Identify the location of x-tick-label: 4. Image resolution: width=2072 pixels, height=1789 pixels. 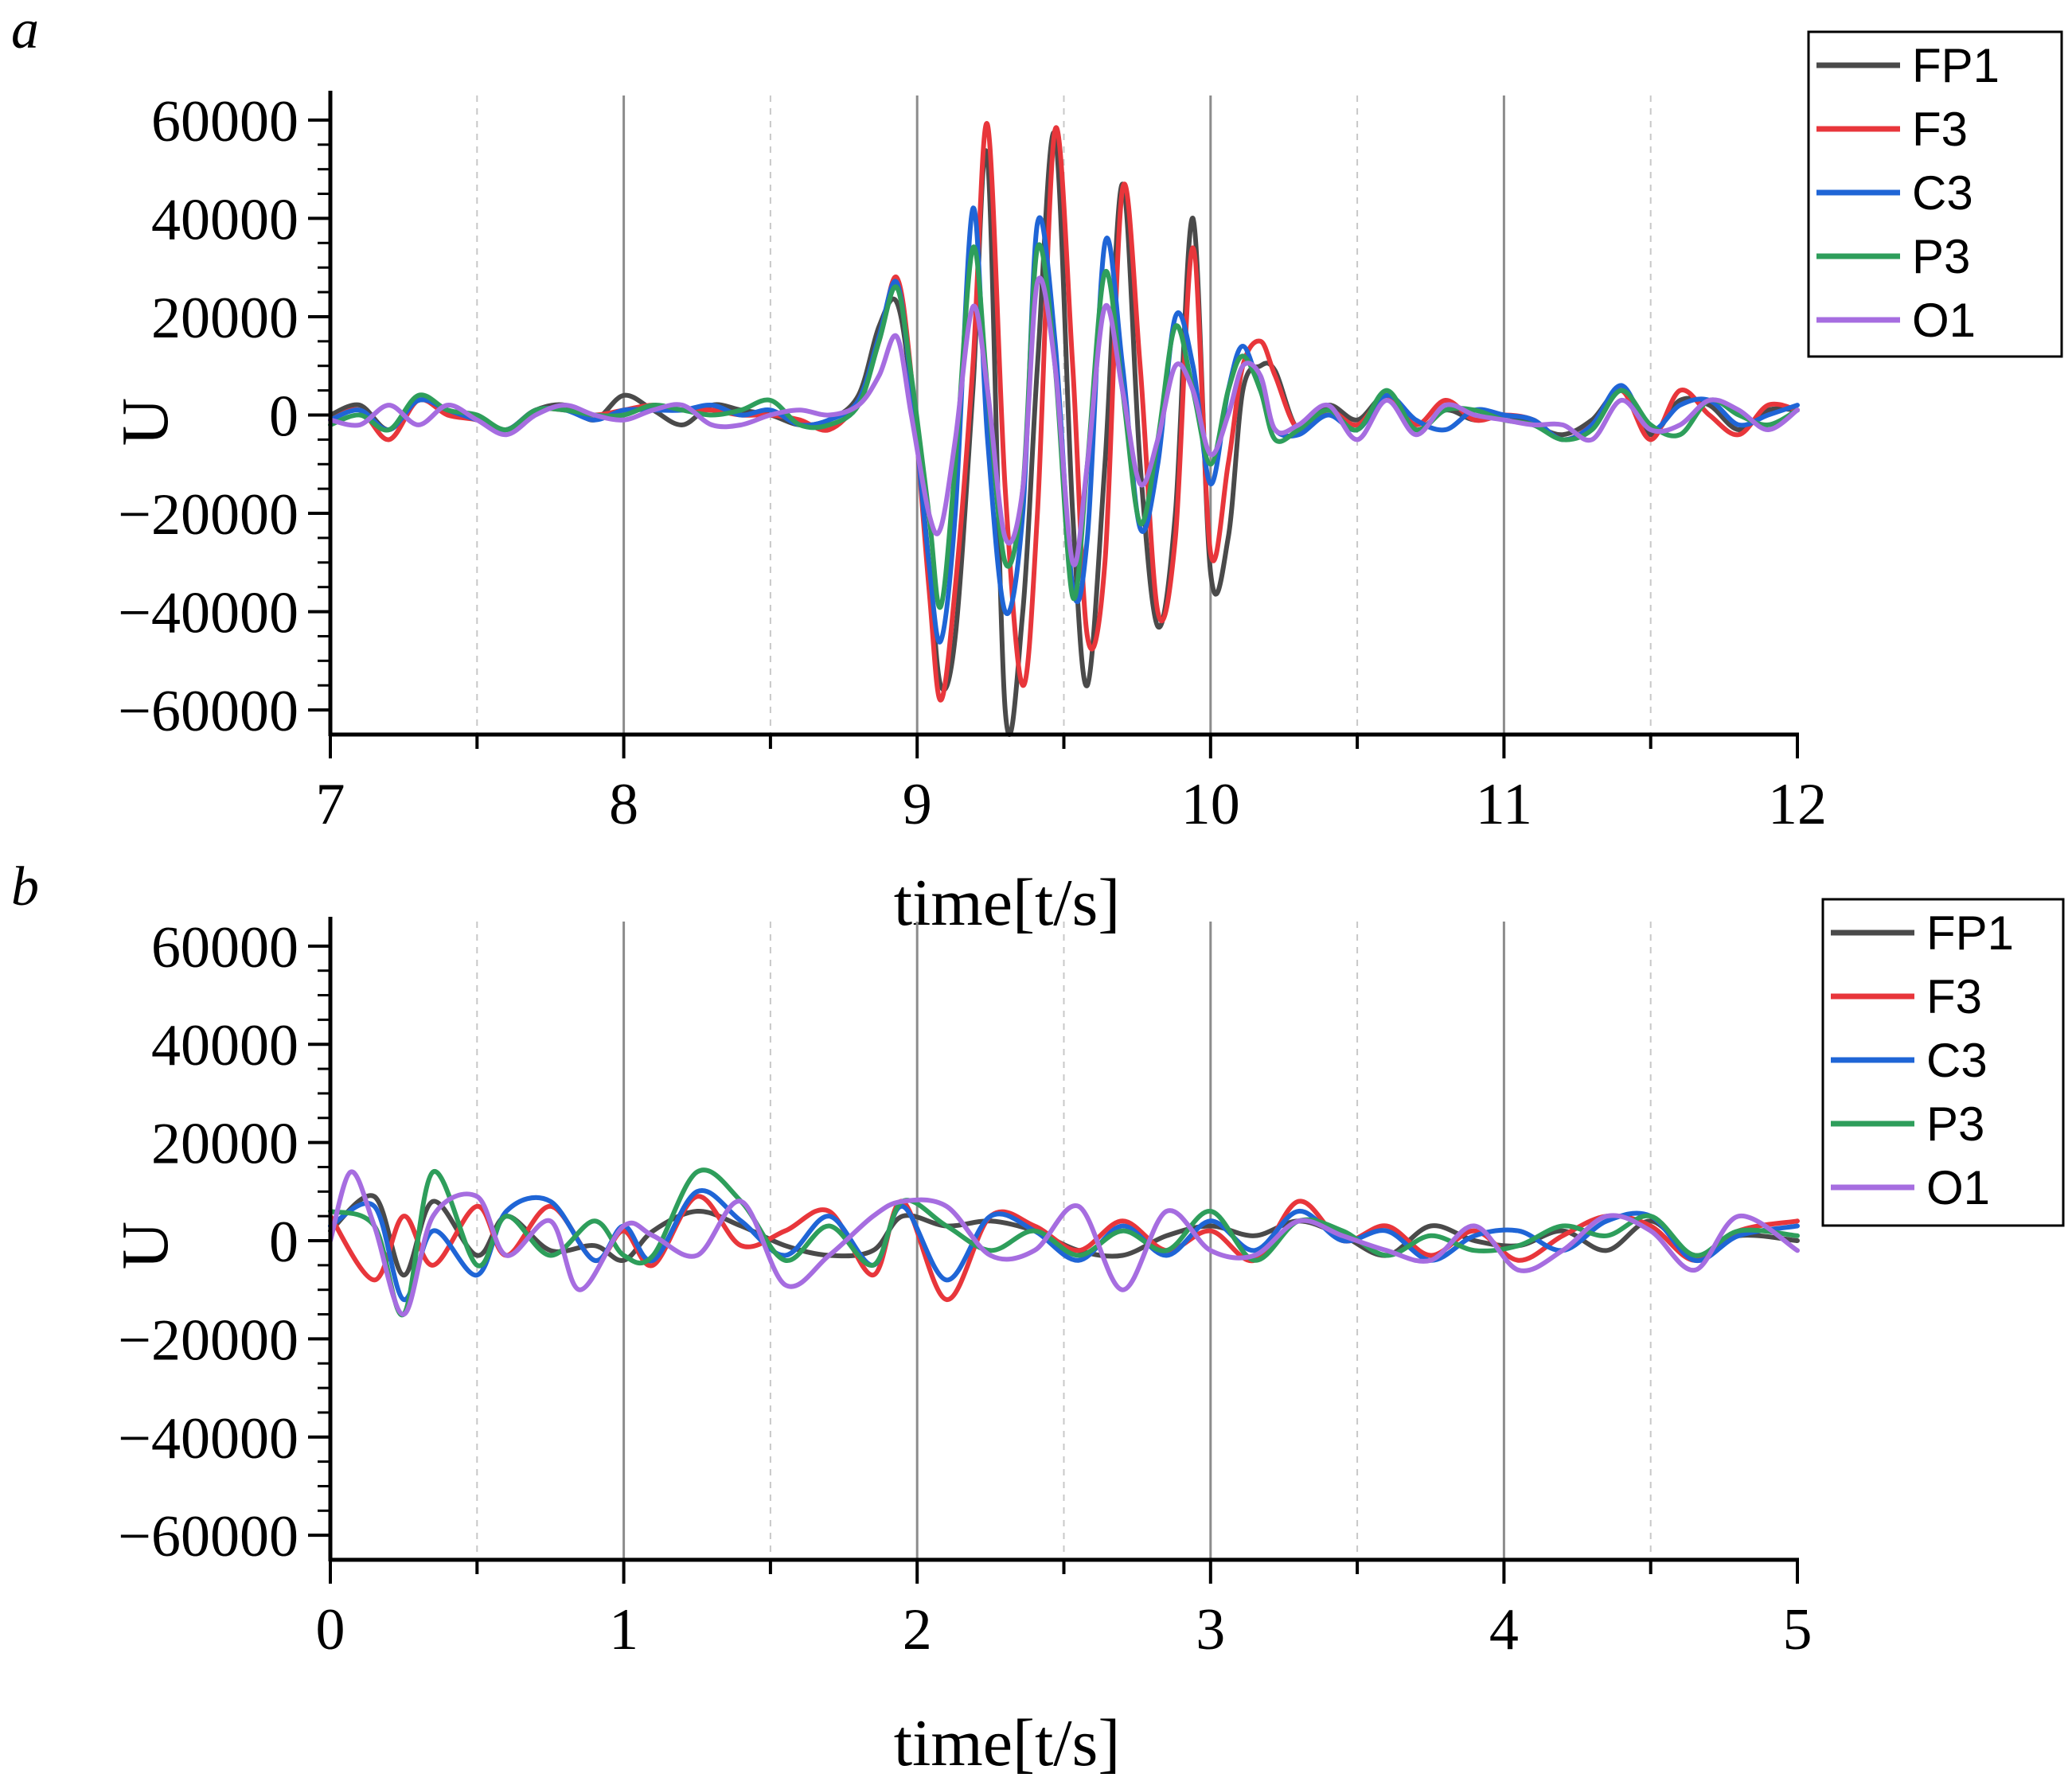
(1504, 1629).